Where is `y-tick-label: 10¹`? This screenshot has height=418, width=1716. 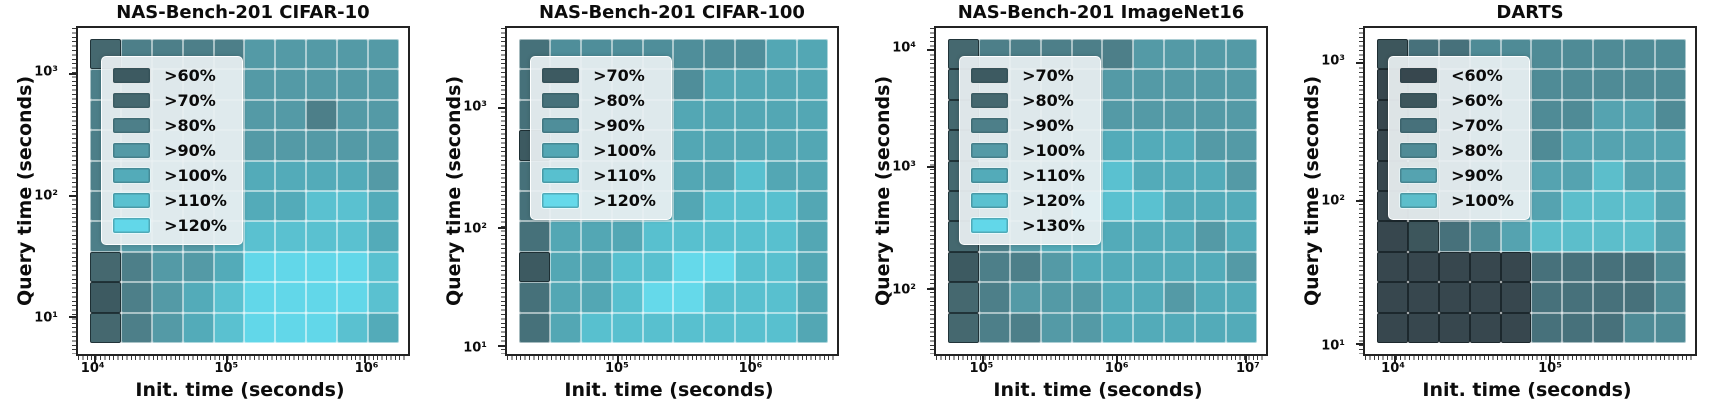
y-tick-label: 10¹ is located at coordinates (46, 318).